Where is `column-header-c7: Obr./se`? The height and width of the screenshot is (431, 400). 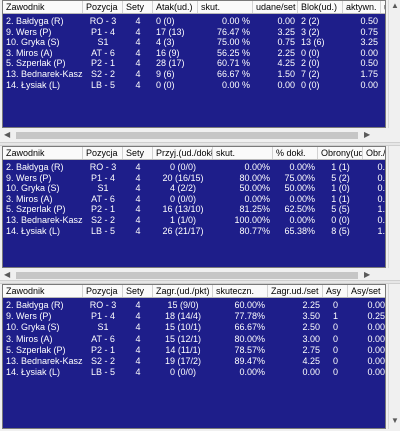 column-header-c7: Obr./se is located at coordinates (374, 153).